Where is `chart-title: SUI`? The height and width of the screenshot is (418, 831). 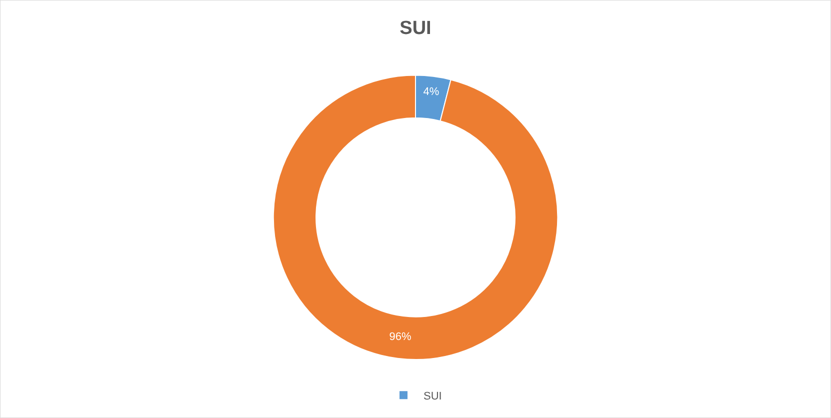
chart-title: SUI is located at coordinates (416, 29).